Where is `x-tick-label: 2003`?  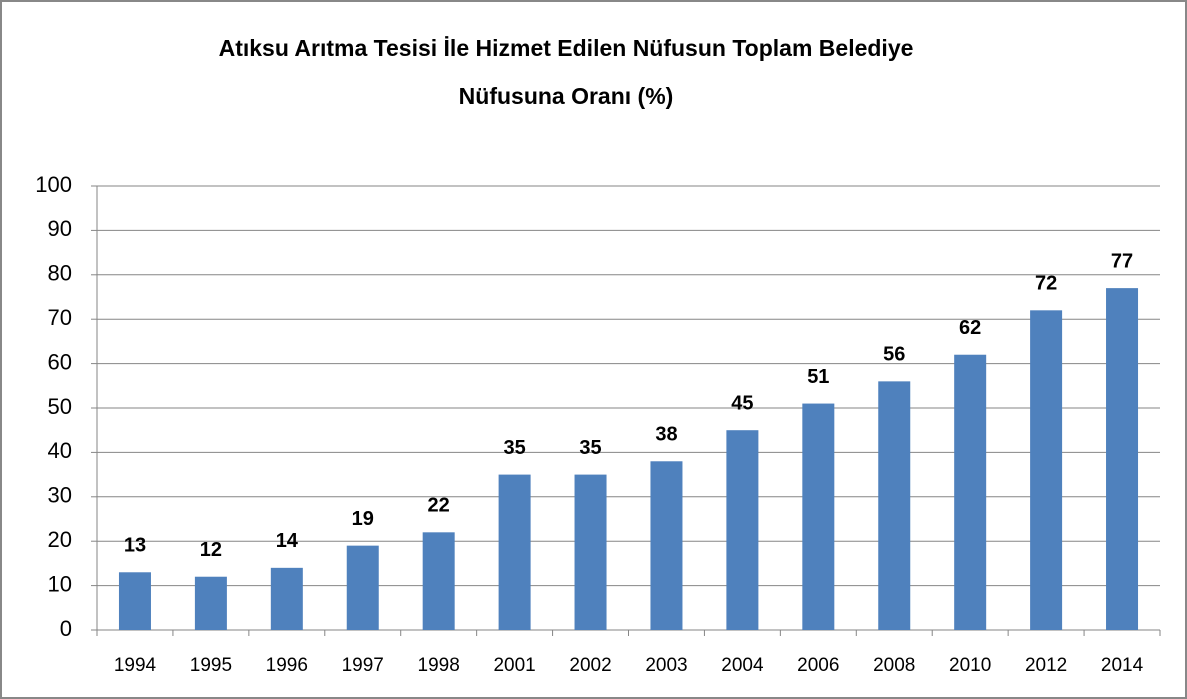
x-tick-label: 2003 is located at coordinates (666, 665).